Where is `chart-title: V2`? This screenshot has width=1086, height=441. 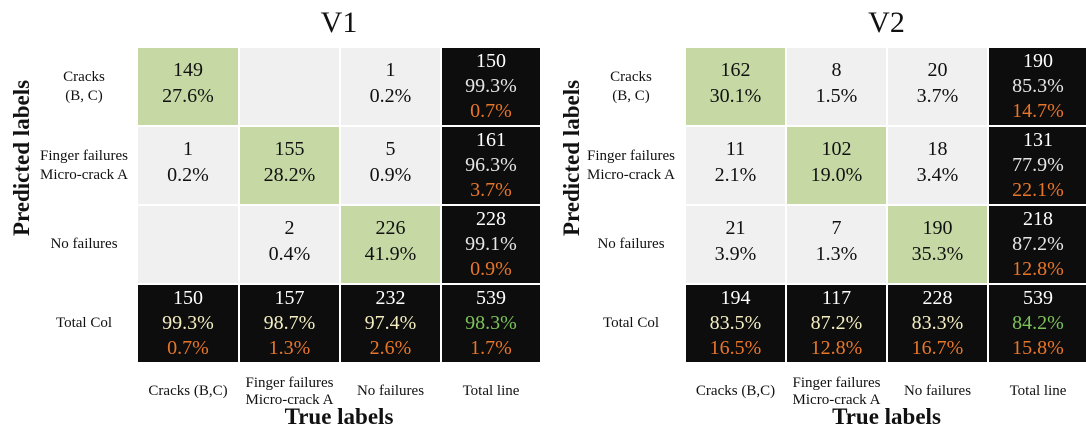 chart-title: V2 is located at coordinates (886, 22).